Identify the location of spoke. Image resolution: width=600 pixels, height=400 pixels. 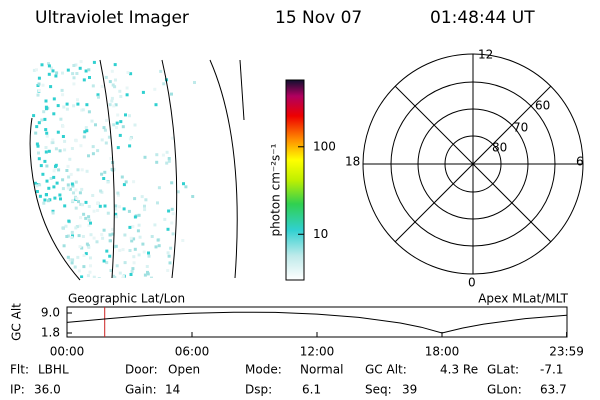
(473, 164).